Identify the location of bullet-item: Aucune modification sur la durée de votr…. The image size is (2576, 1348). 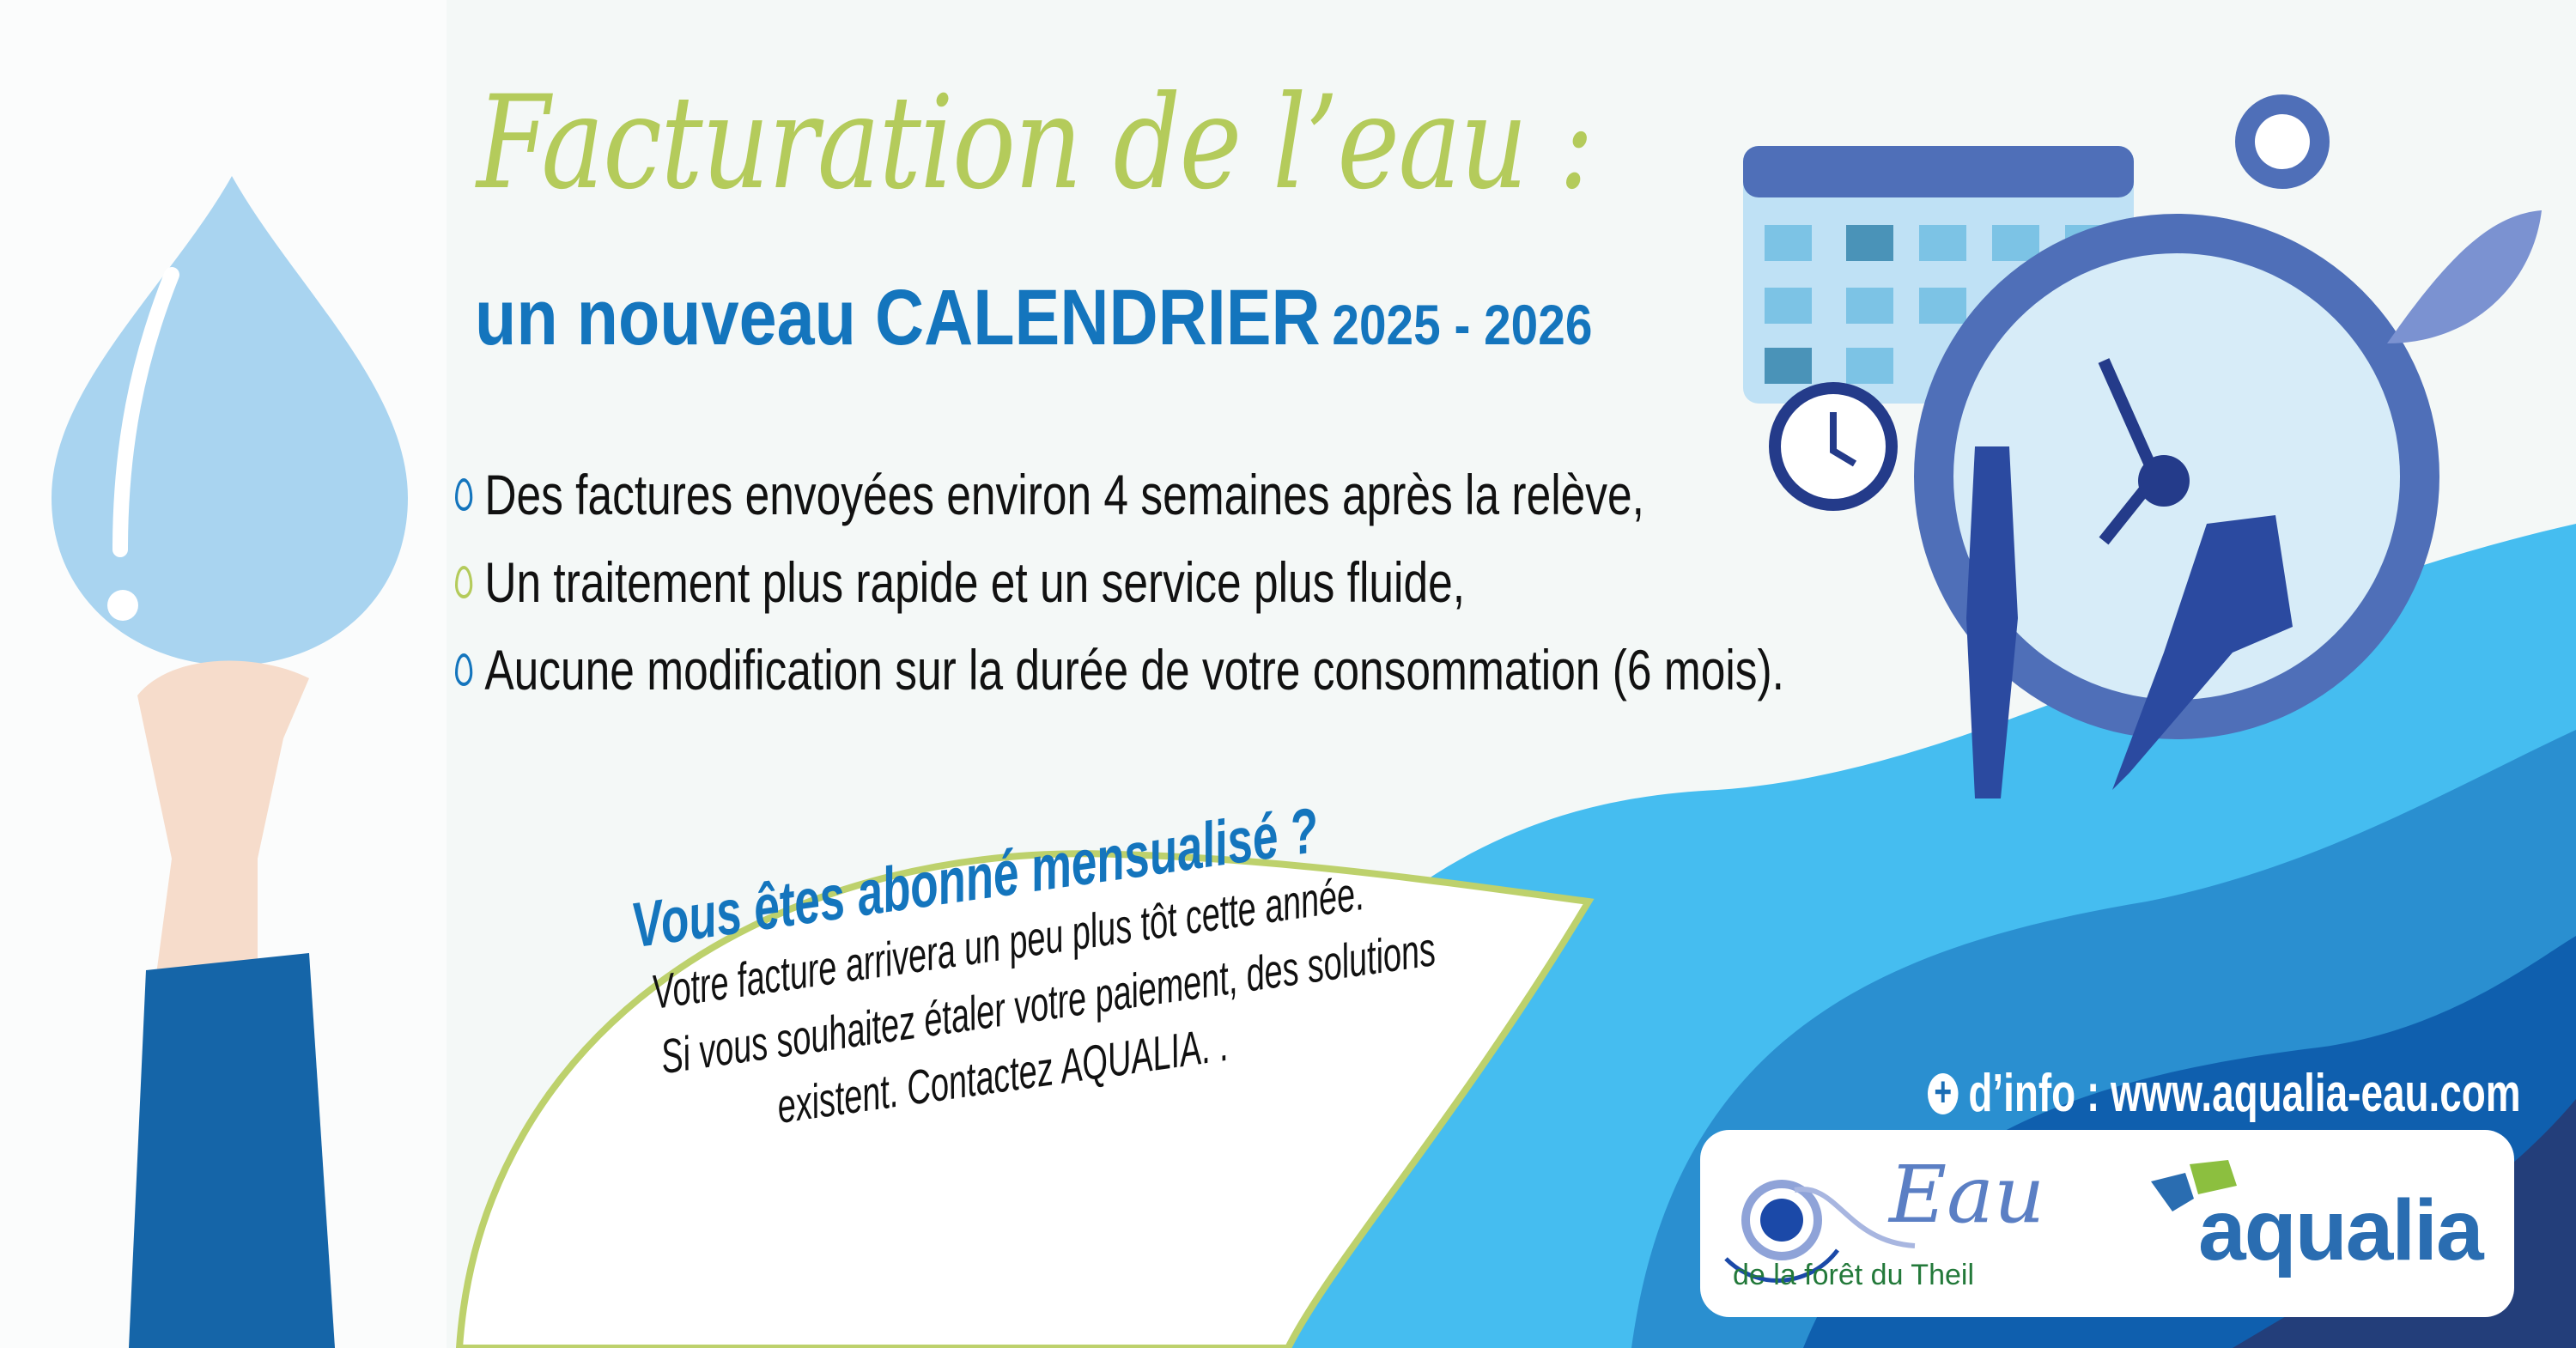
(1119, 669).